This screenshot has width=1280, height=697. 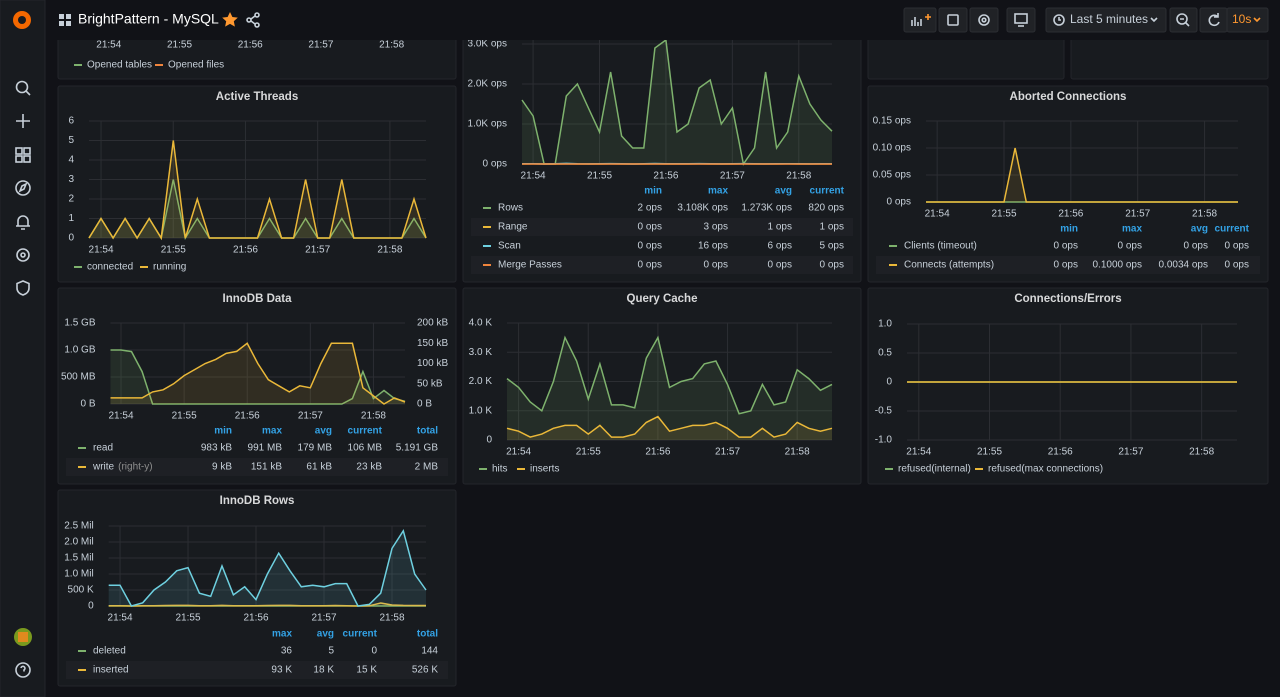 I want to click on dashboard-title: BrightPattern - MySQL, so click(x=148, y=19).